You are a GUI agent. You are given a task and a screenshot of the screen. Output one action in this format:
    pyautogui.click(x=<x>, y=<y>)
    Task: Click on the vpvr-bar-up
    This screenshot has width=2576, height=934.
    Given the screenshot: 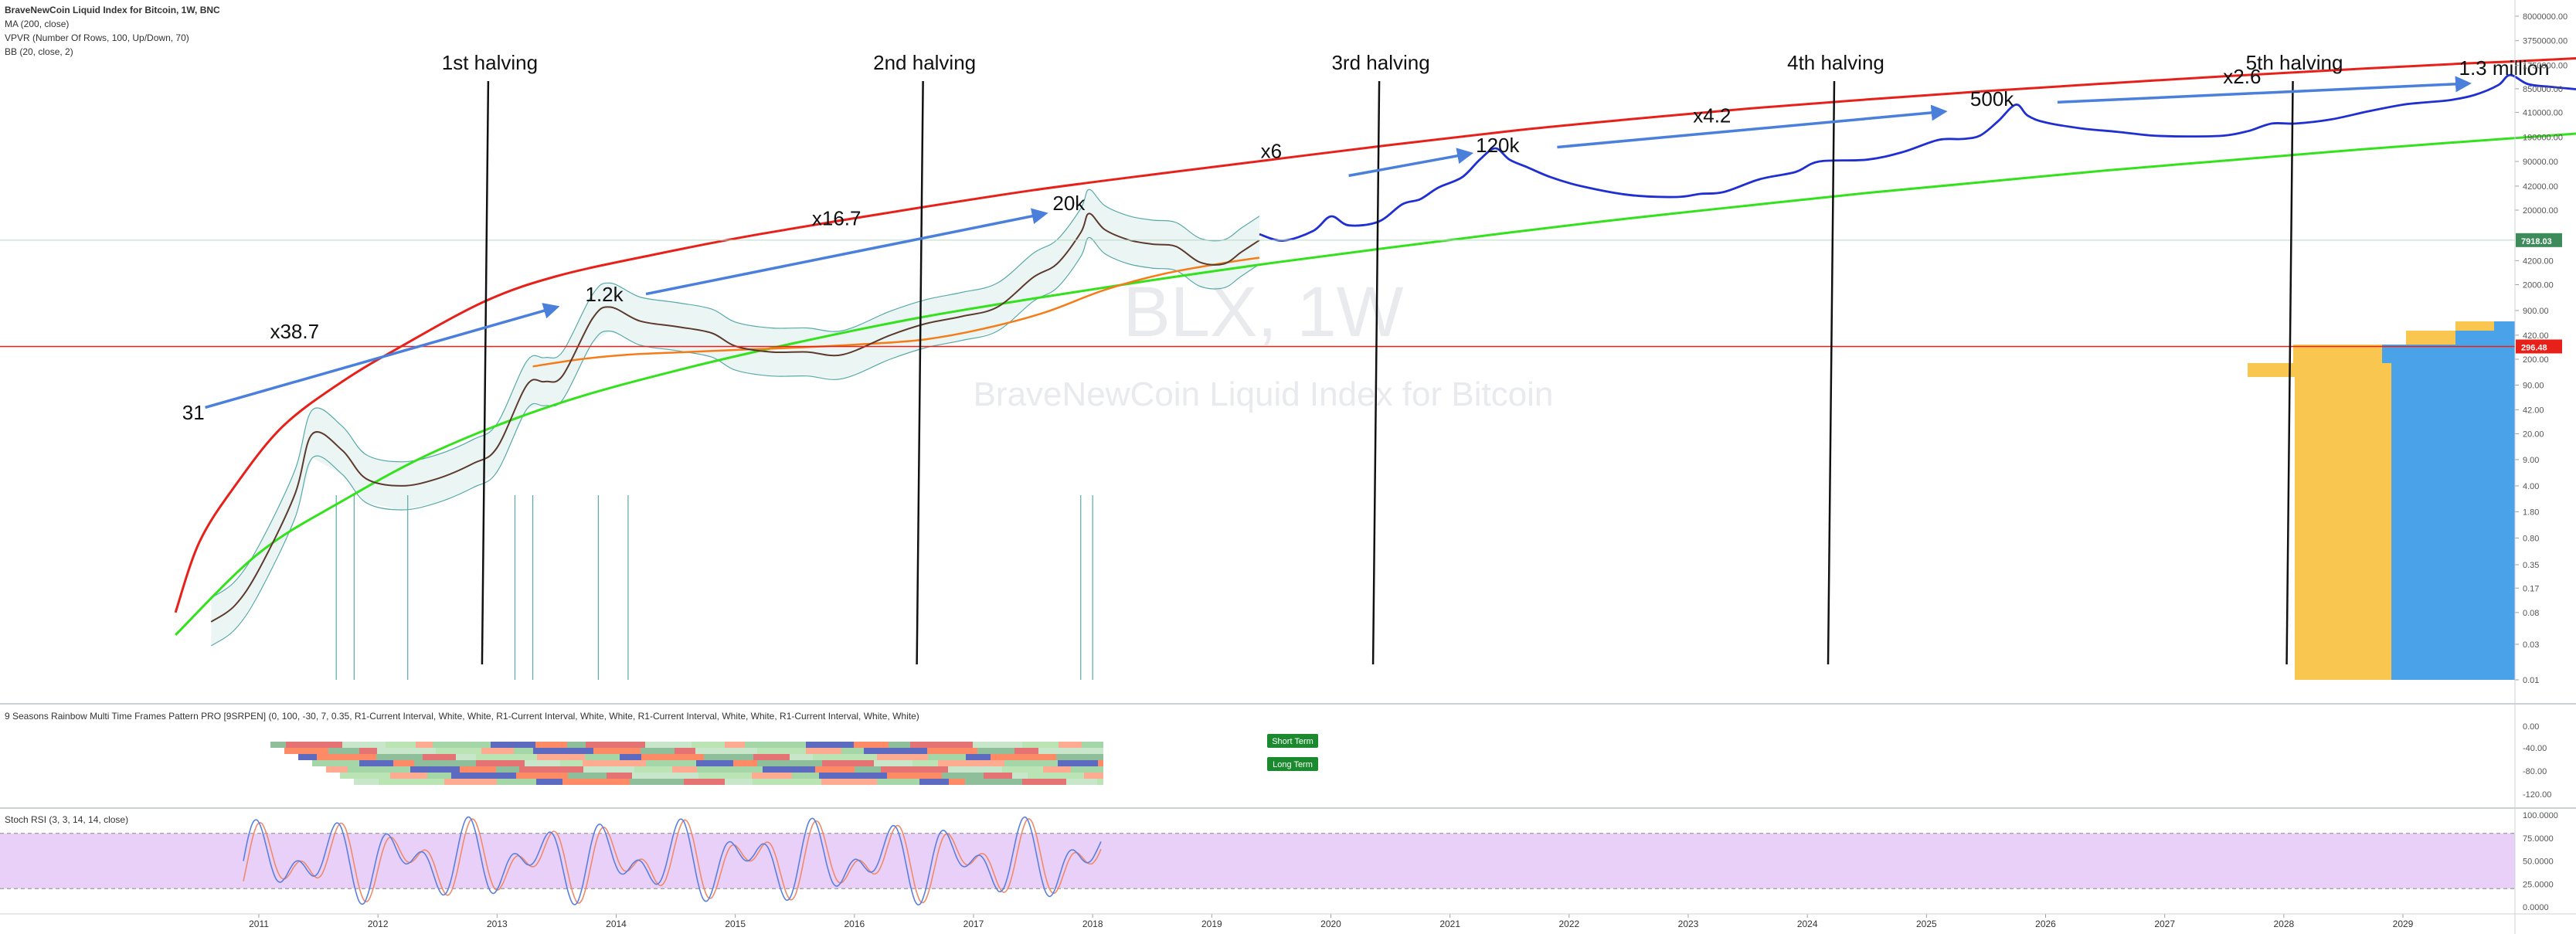 What is the action you would take?
    pyautogui.click(x=2319, y=370)
    